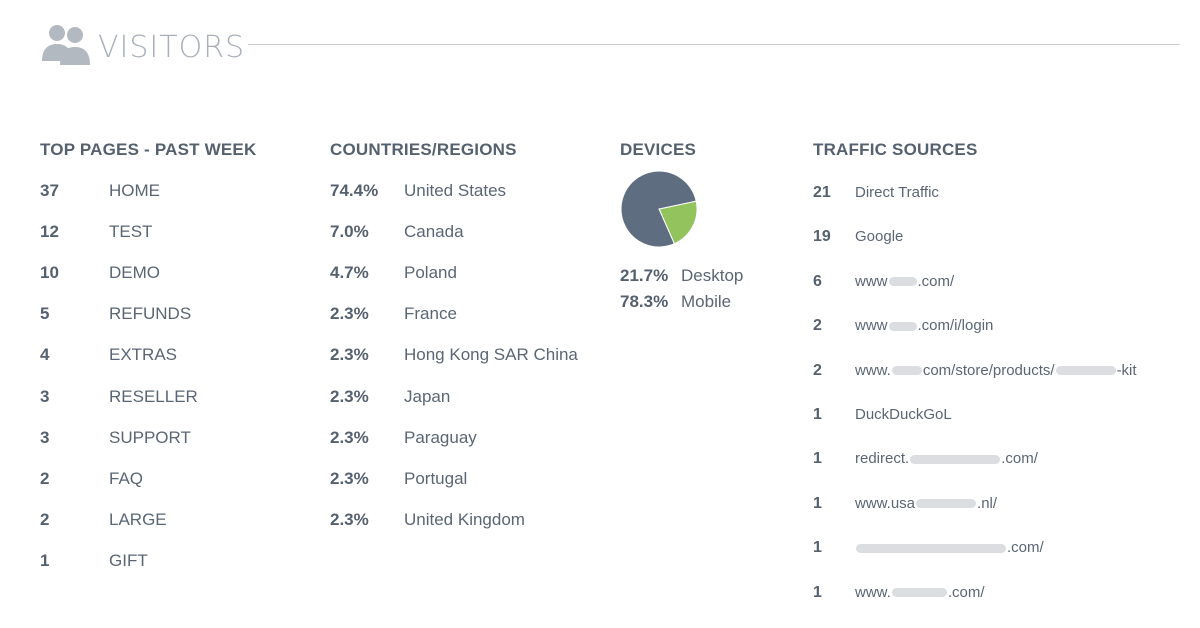  I want to click on traffic-source: www. com/store/products/ -kit, so click(996, 371).